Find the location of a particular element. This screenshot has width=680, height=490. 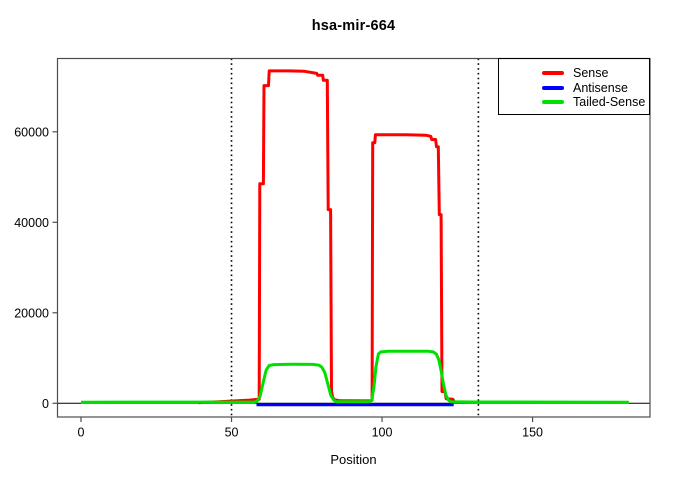

legend-item-tailed-sense: Tailed-Sense is located at coordinates (574, 102).